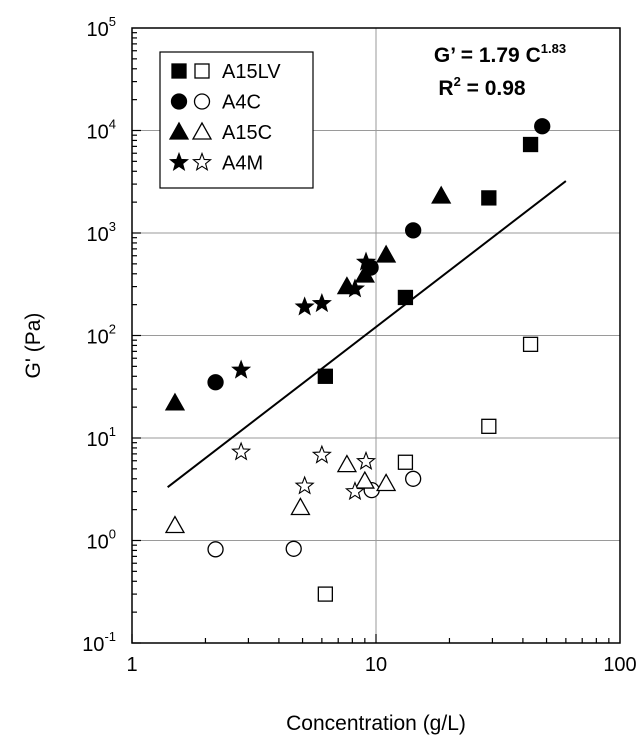  I want to click on r-squared-value: = 0.98, so click(493, 88).